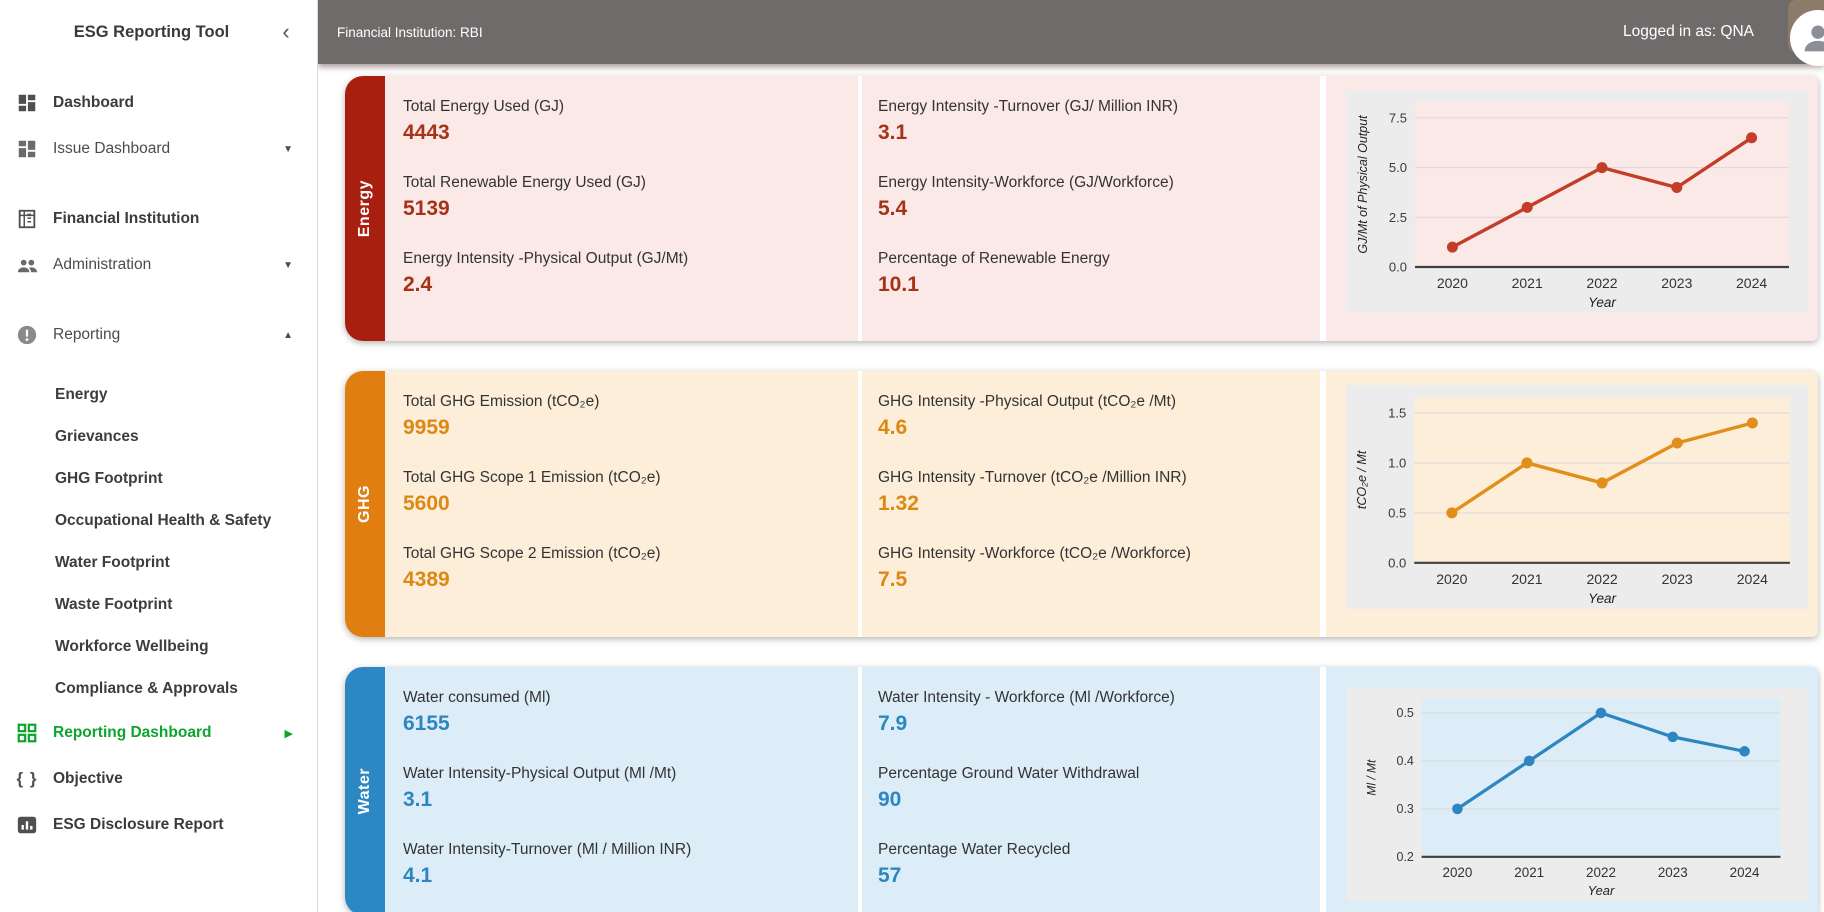 The image size is (1824, 912). What do you see at coordinates (365, 789) in the screenshot?
I see `water-card-tab: Water` at bounding box center [365, 789].